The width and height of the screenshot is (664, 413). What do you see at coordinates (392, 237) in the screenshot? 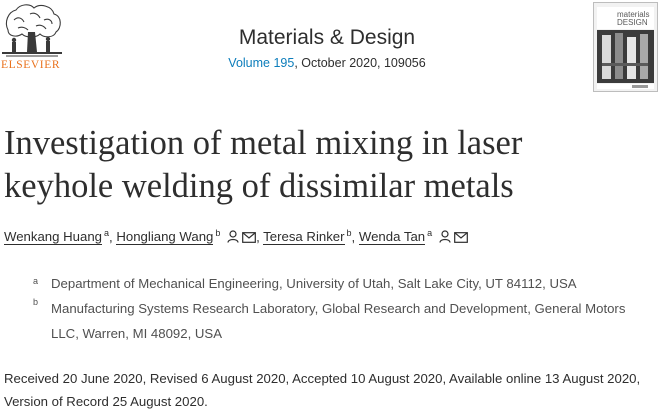
I see `author-link: Wenda Tan` at bounding box center [392, 237].